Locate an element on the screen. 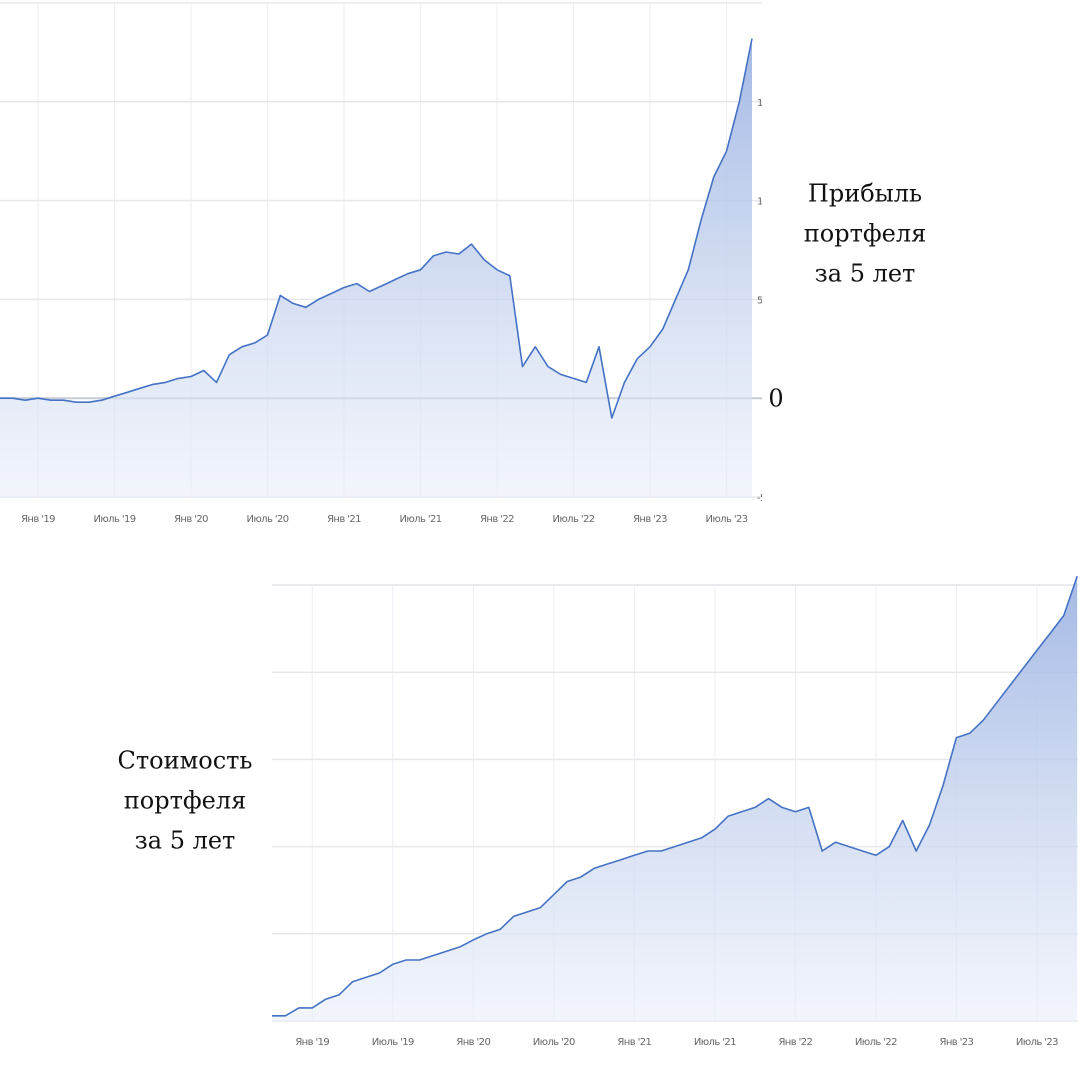  annotation: Прибыль is located at coordinates (865, 194).